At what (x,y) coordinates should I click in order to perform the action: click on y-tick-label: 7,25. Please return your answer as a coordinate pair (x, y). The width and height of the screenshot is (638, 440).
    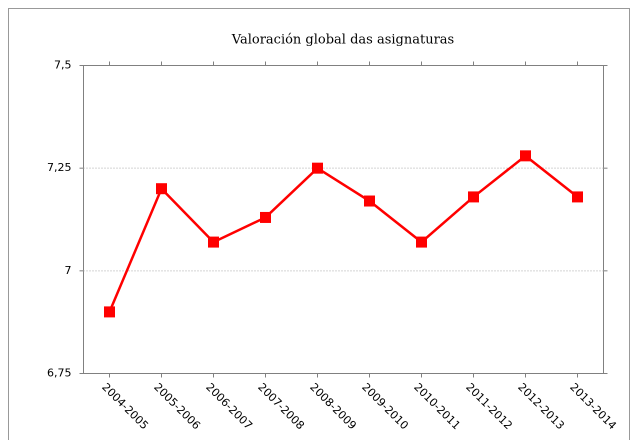
    Looking at the image, I should click on (59, 167).